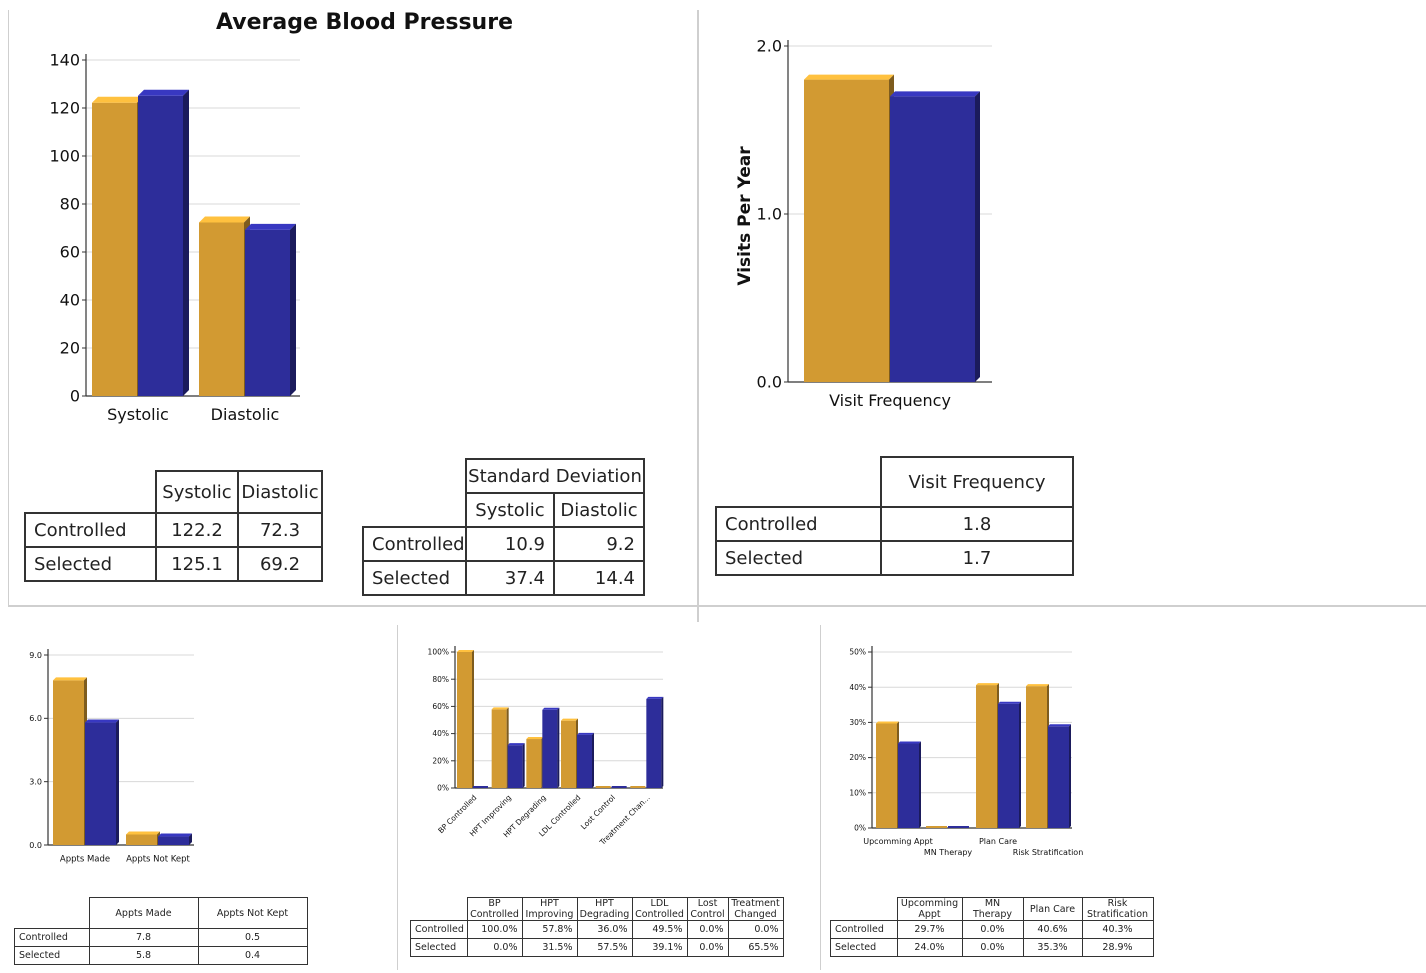 The width and height of the screenshot is (1426, 973). Describe the element at coordinates (414, 544) in the screenshot. I see `sd-row-label: Controlled` at that location.